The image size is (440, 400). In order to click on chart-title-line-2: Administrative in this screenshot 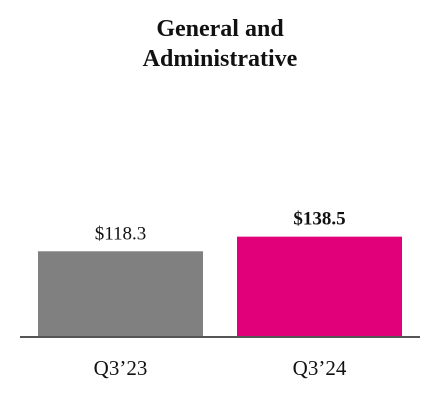, I will do `click(220, 59)`.